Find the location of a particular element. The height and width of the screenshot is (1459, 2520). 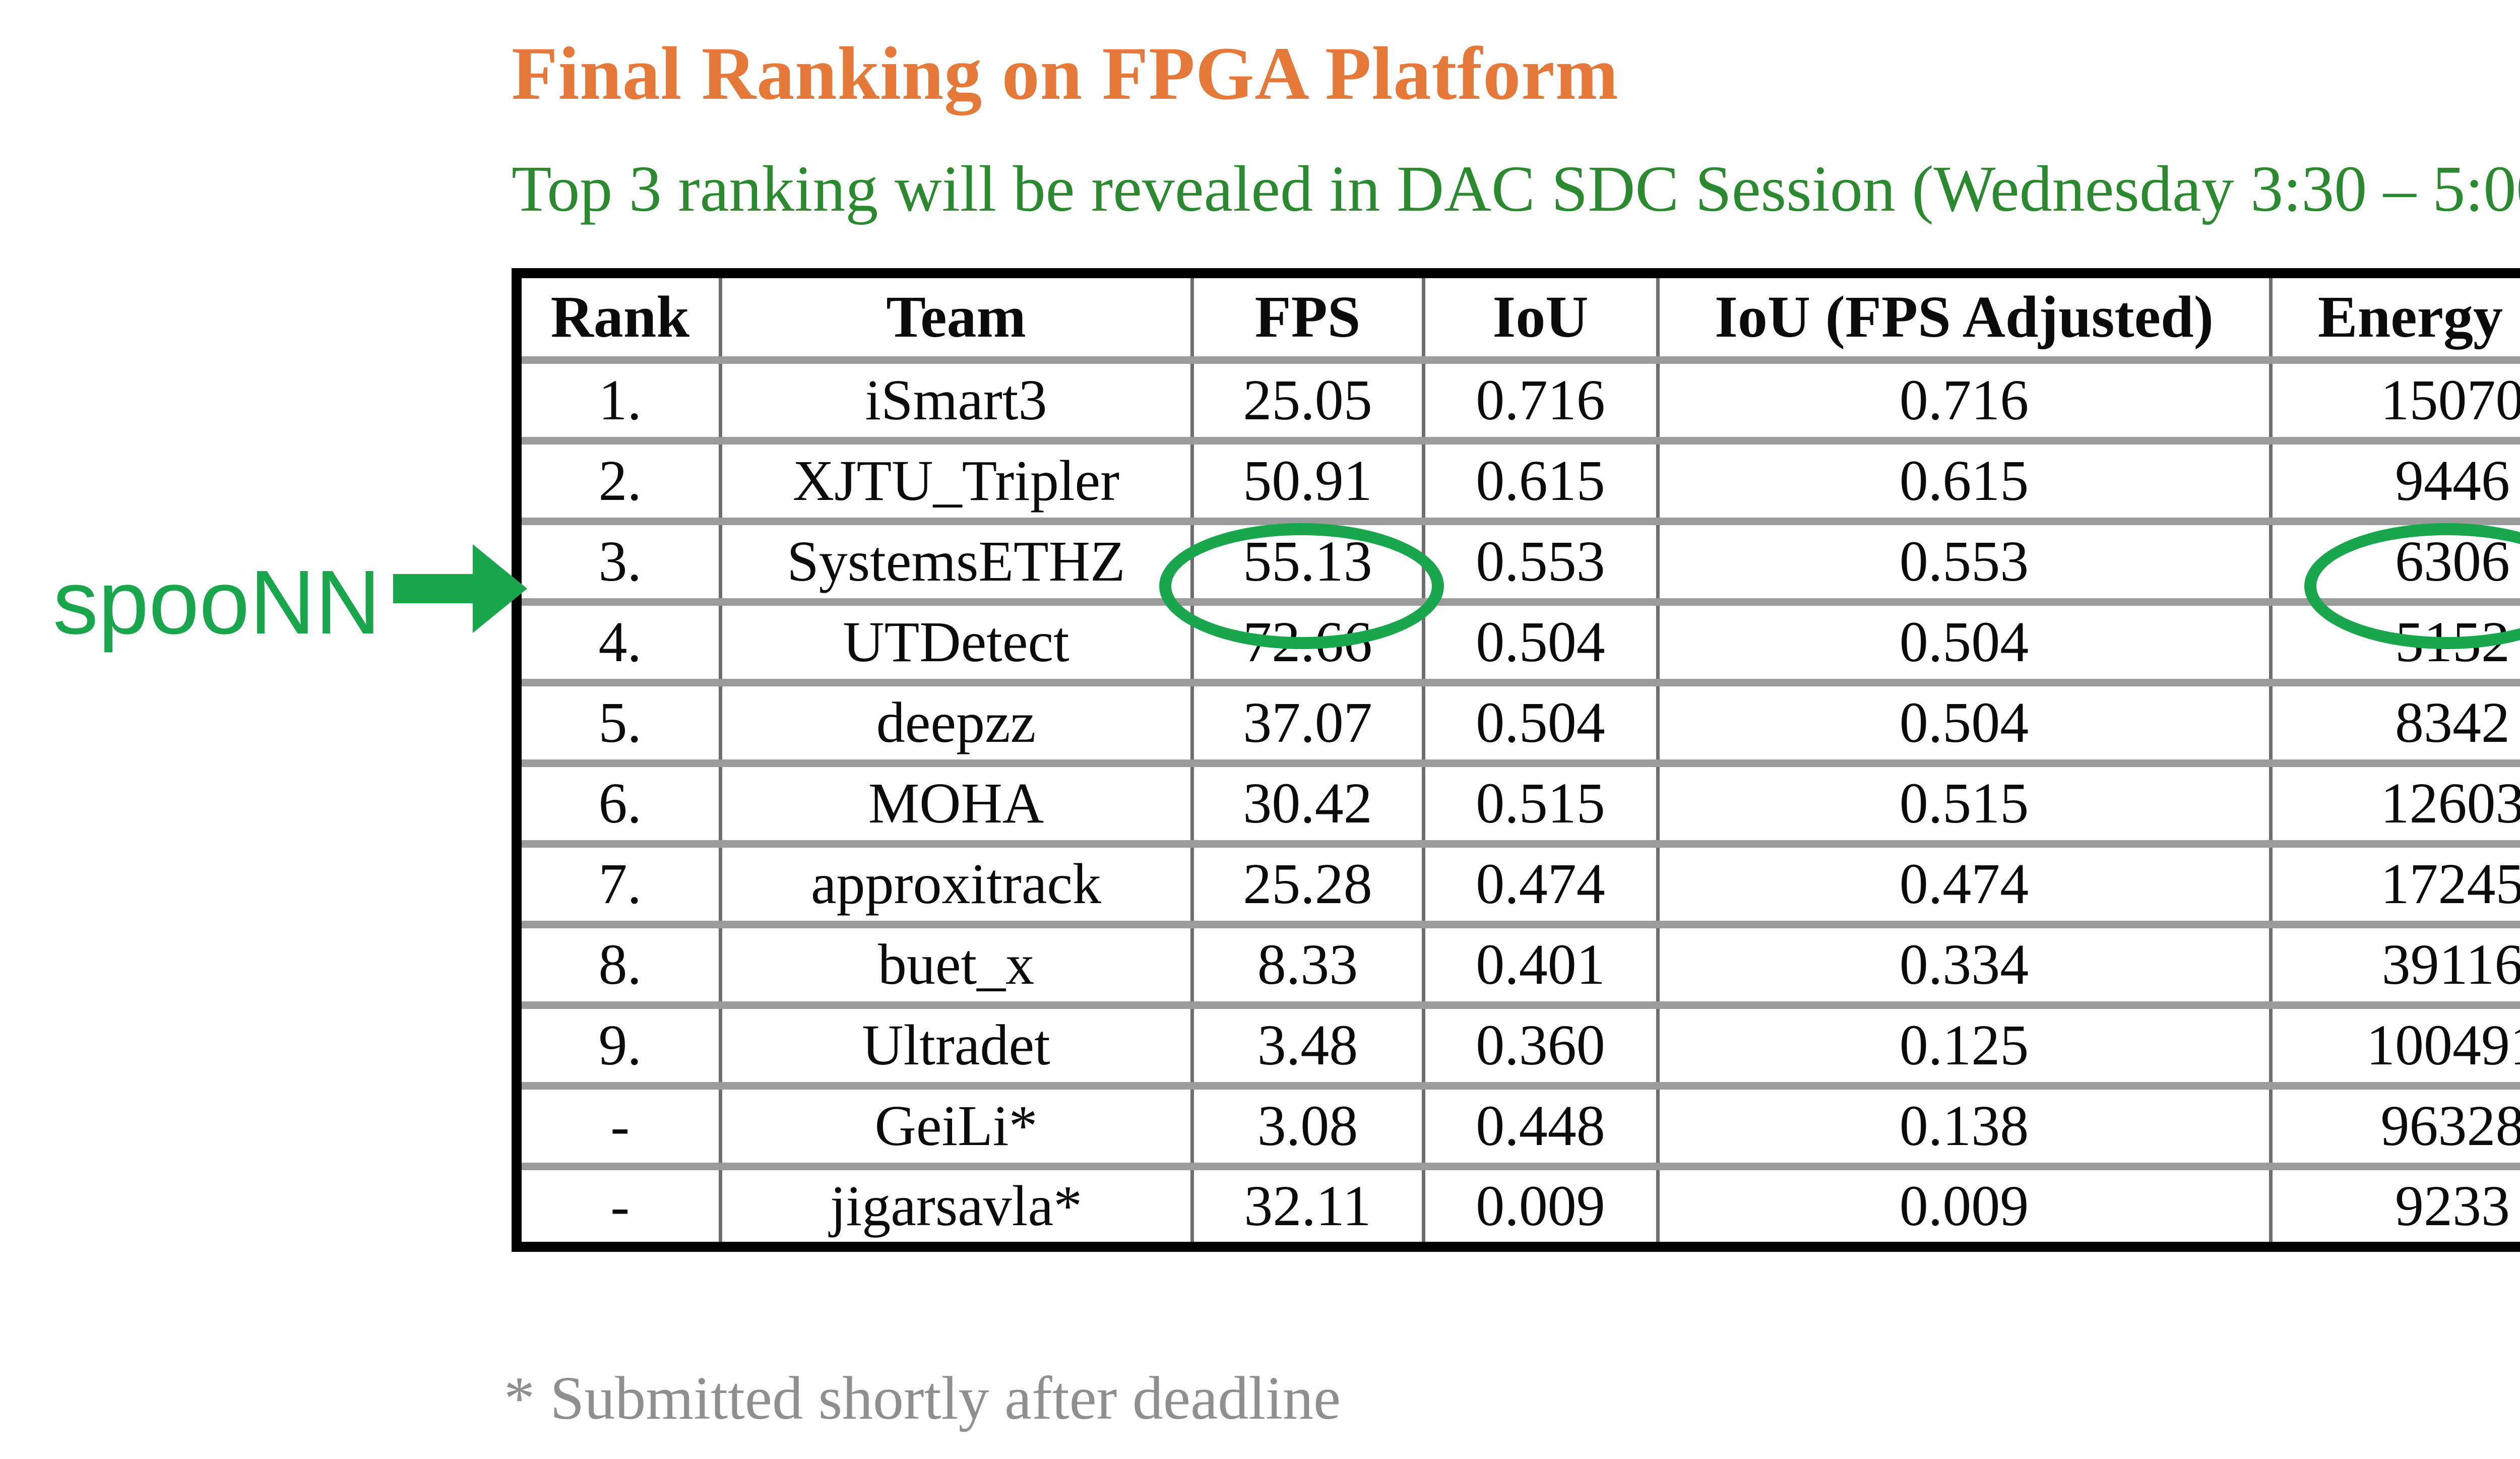

table-cell: 3. is located at coordinates (618, 559).